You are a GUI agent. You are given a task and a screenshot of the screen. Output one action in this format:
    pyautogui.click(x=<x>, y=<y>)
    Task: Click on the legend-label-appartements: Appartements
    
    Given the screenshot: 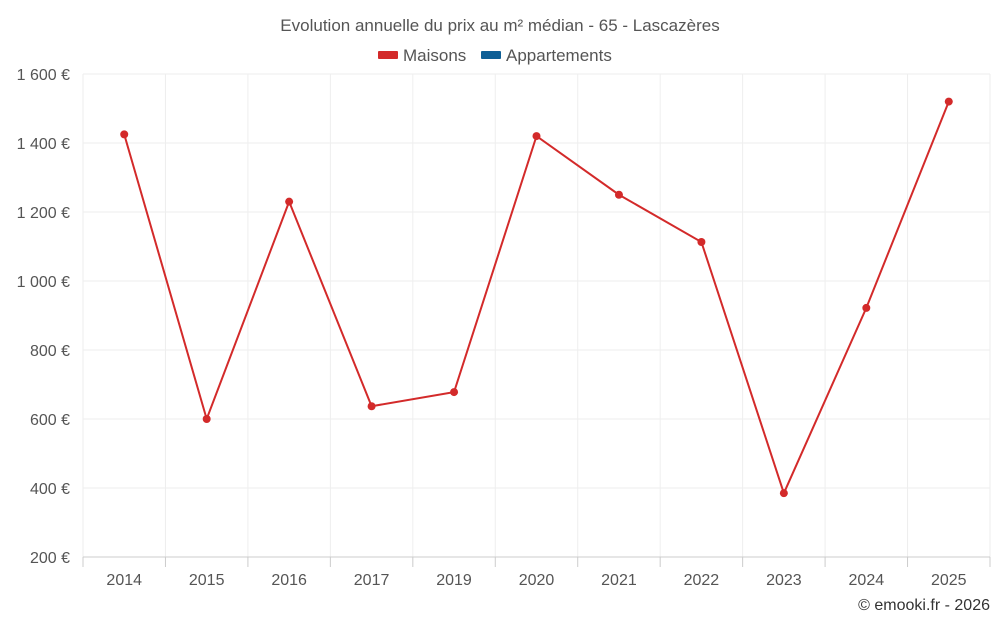 What is the action you would take?
    pyautogui.click(x=559, y=55)
    